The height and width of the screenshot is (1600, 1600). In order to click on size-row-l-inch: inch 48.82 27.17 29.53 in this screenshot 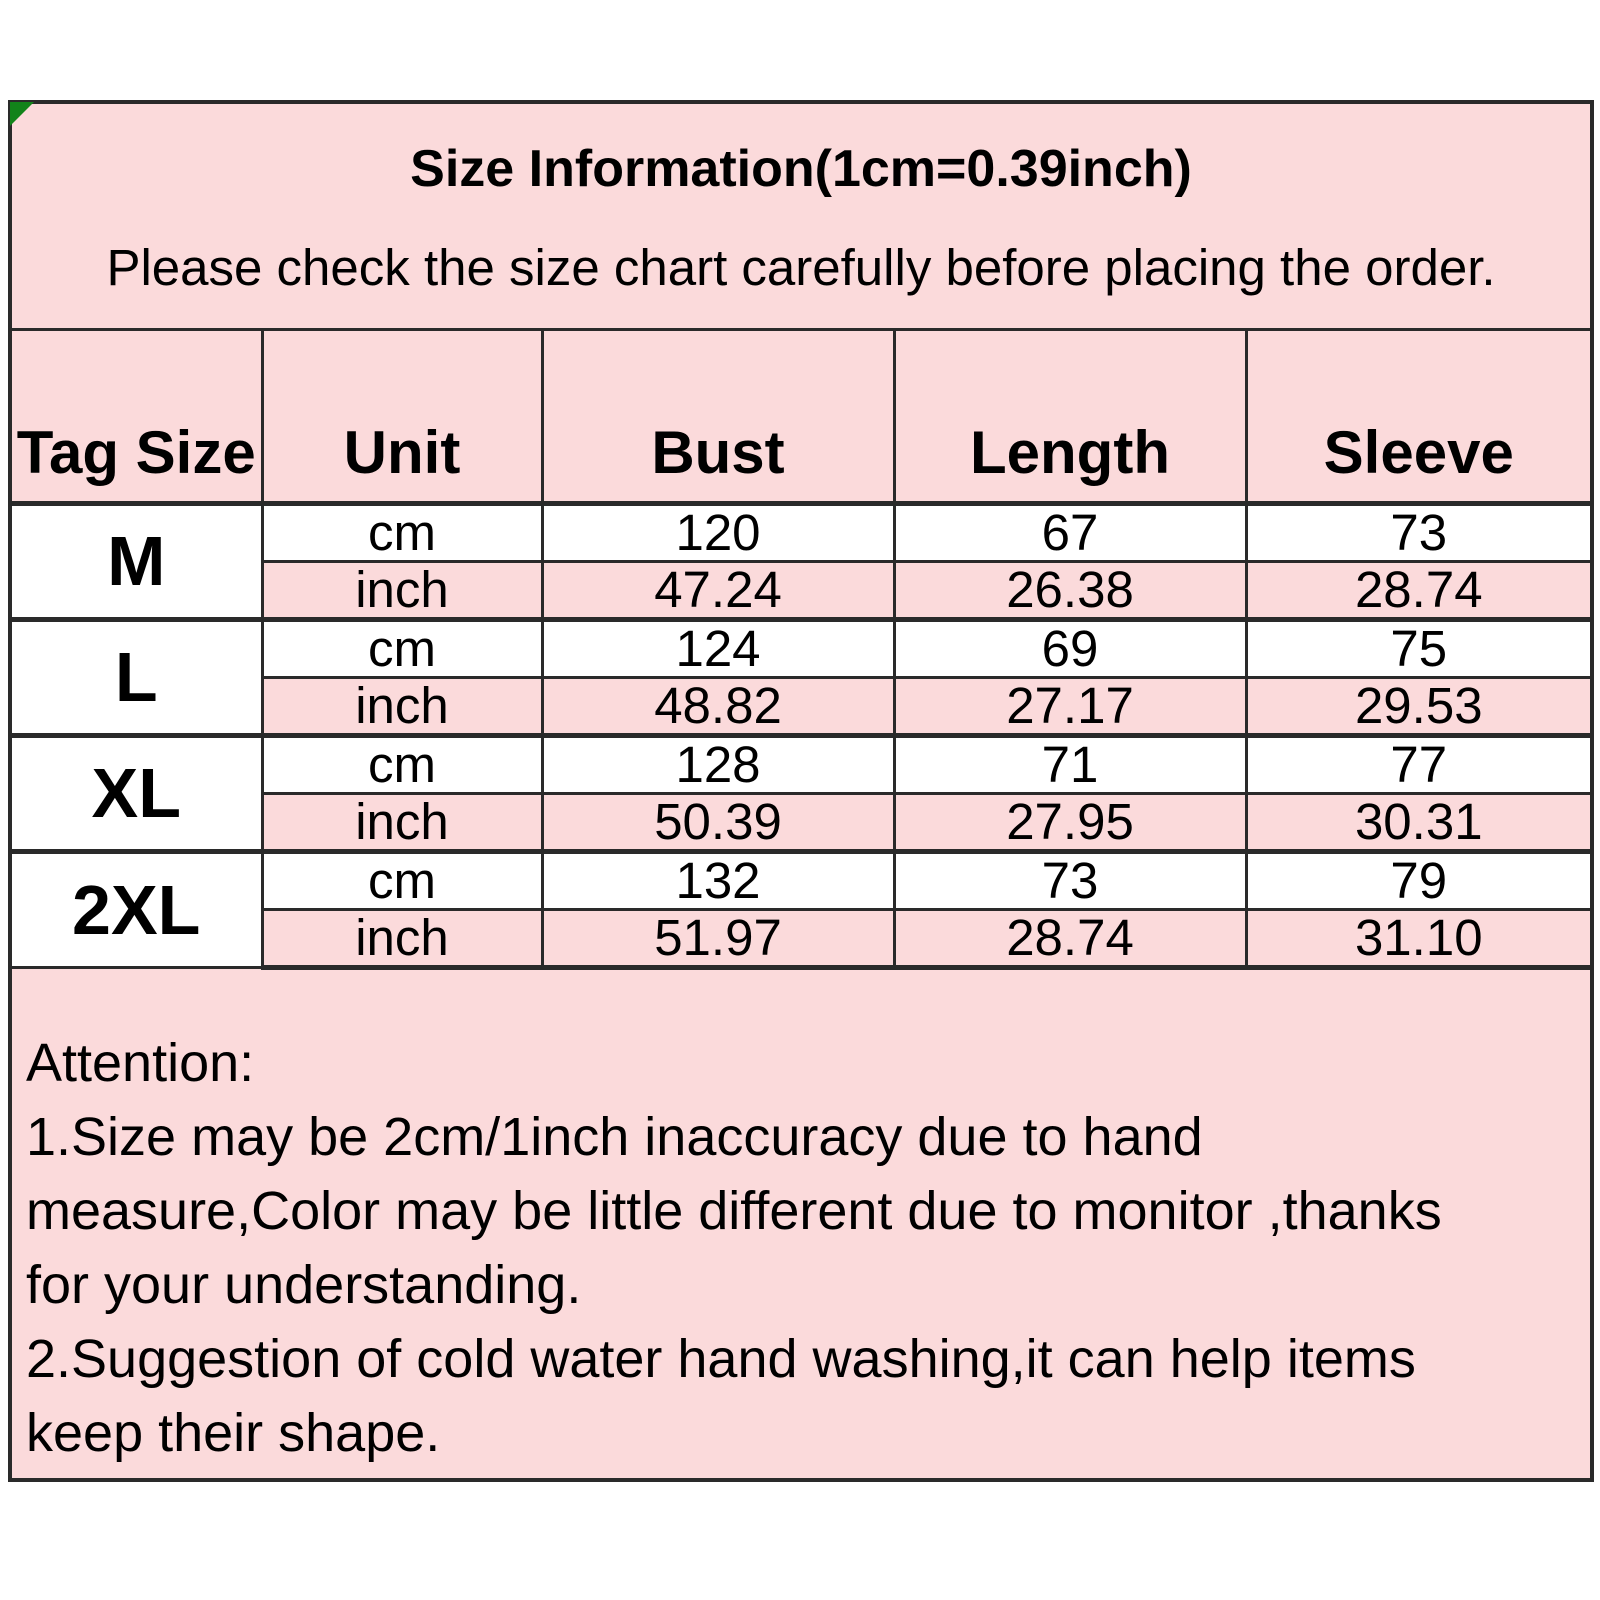, I will do `click(801, 706)`.